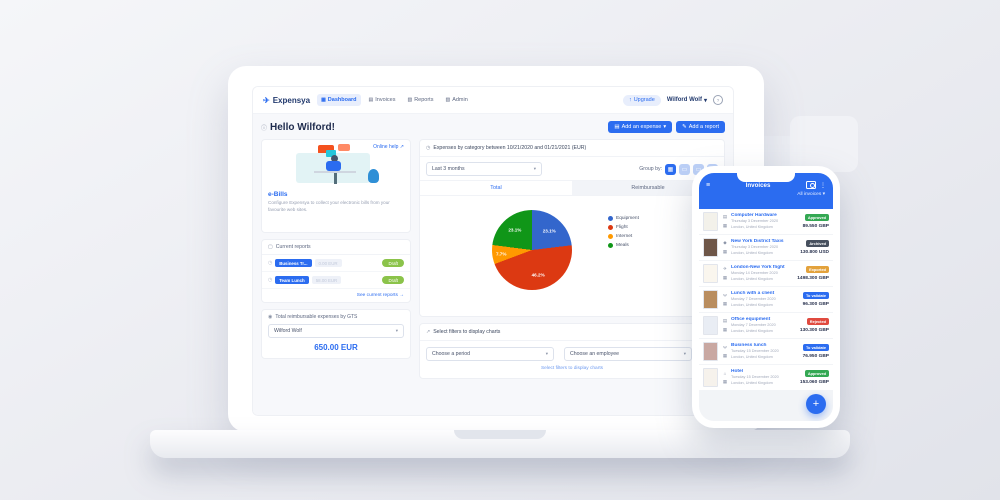 The height and width of the screenshot is (500, 1000). Describe the element at coordinates (754, 273) in the screenshot. I see `invoice-date: Monday 14 December 2020` at that location.